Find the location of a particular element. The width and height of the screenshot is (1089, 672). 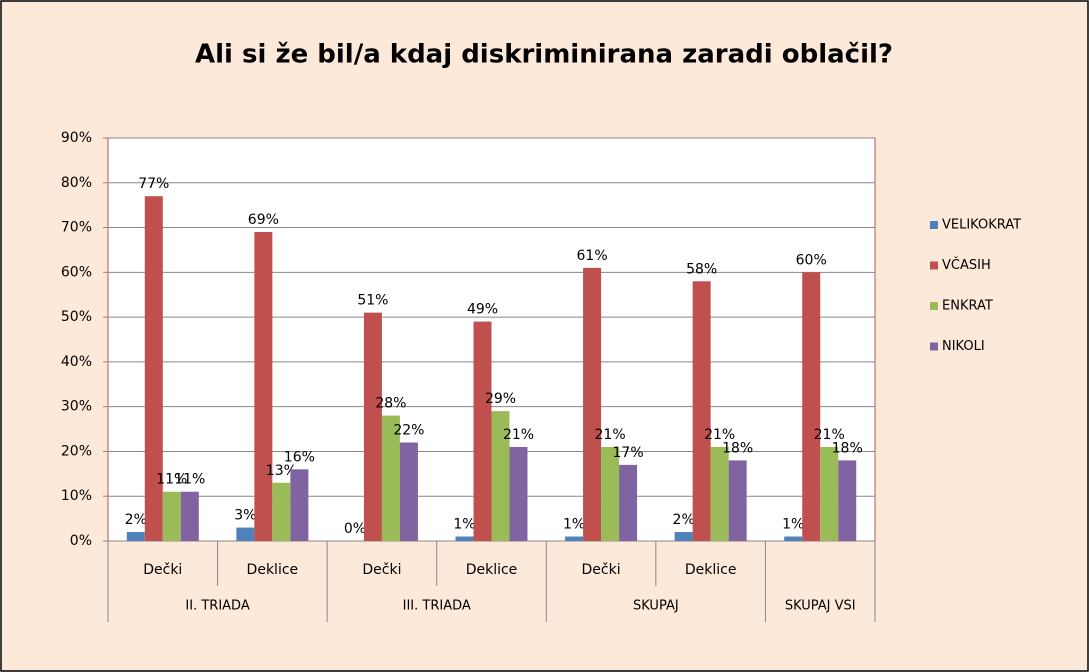

y-tick-label: 70% is located at coordinates (76, 228).